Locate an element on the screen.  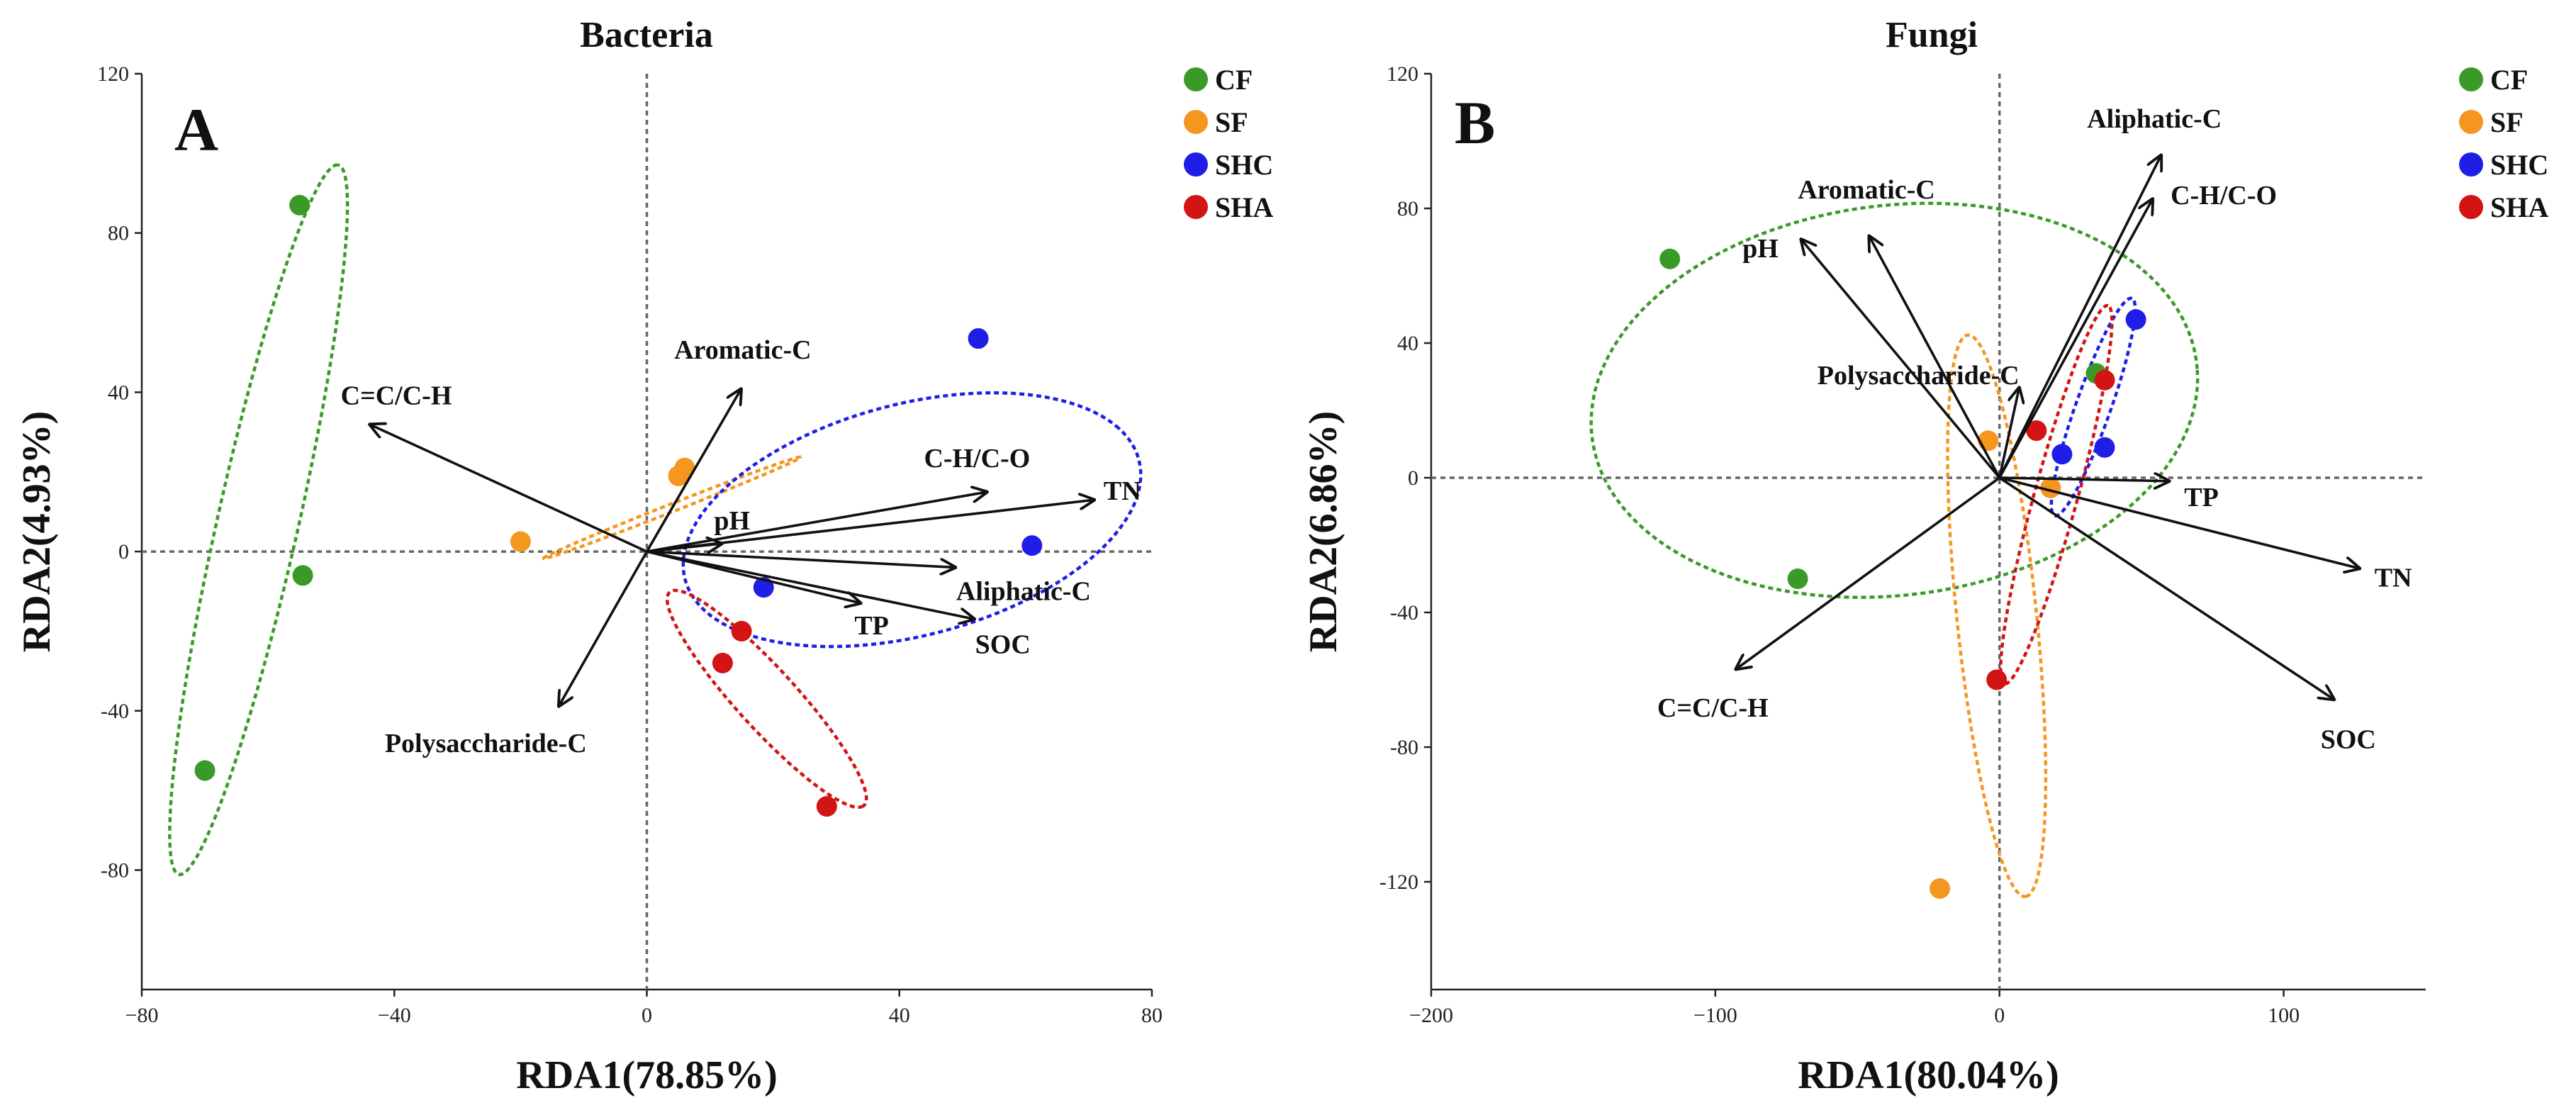
x-tick-label: −200 is located at coordinates (1431, 1015).